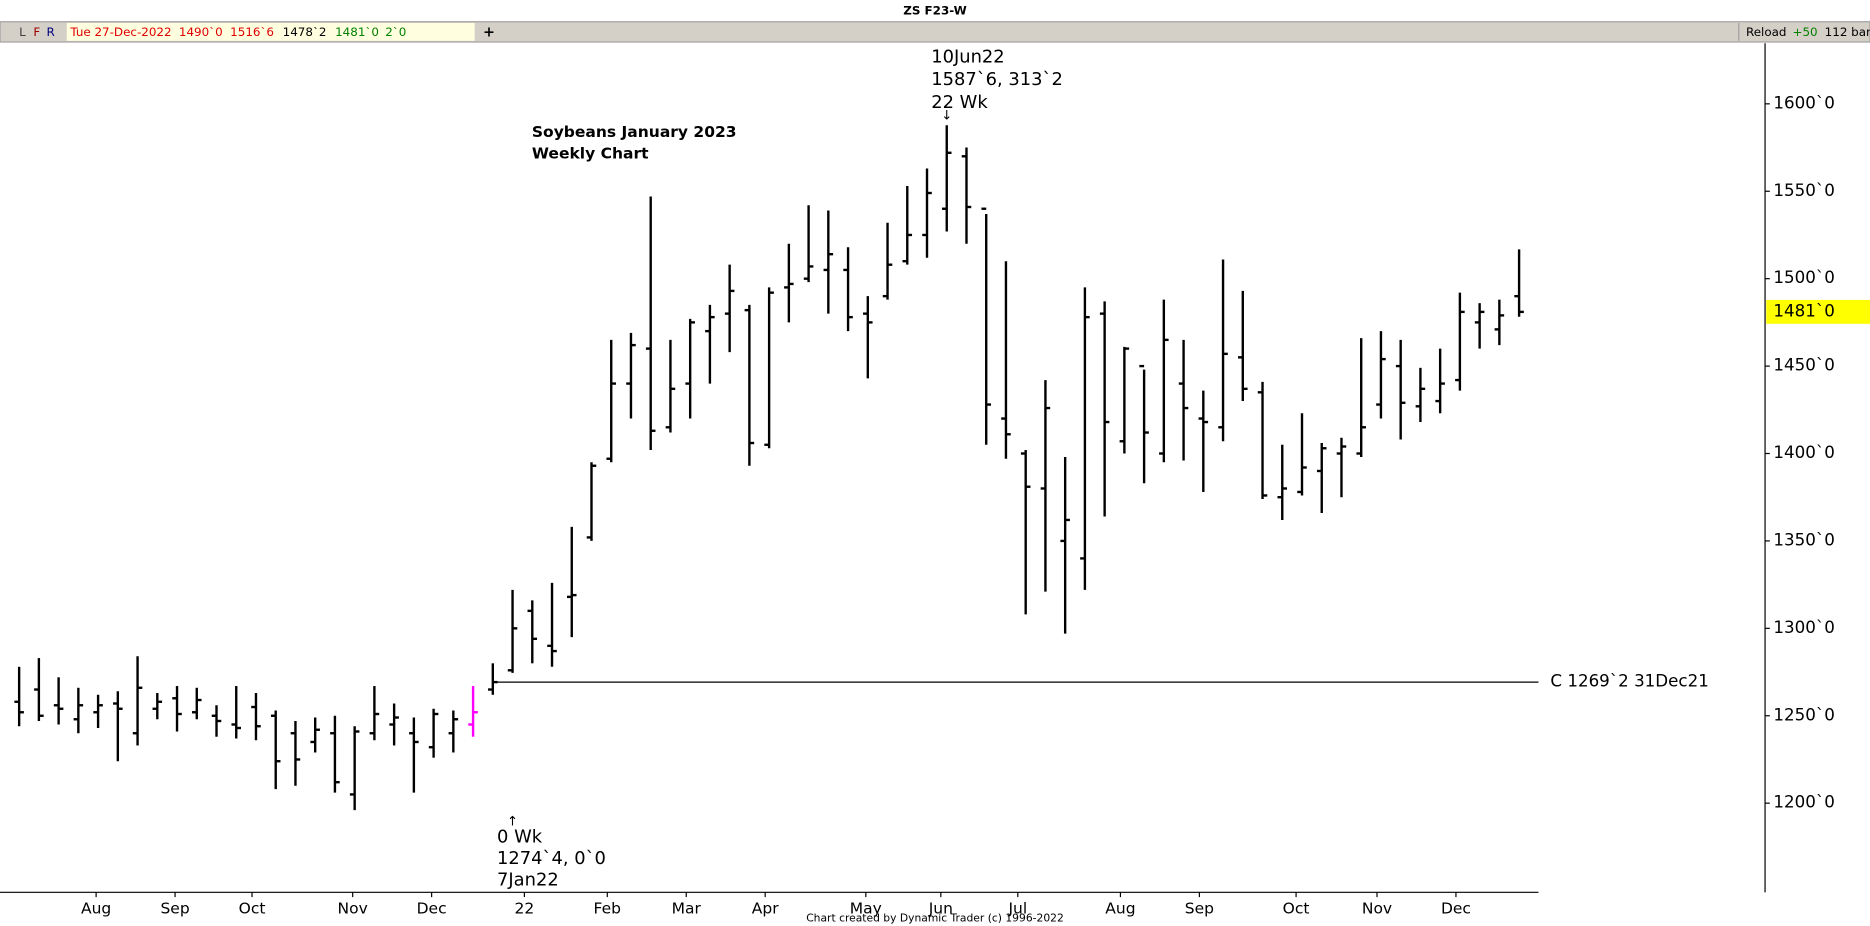 The width and height of the screenshot is (1870, 926). What do you see at coordinates (590, 154) in the screenshot?
I see `chart-subtitle: Weekly Chart` at bounding box center [590, 154].